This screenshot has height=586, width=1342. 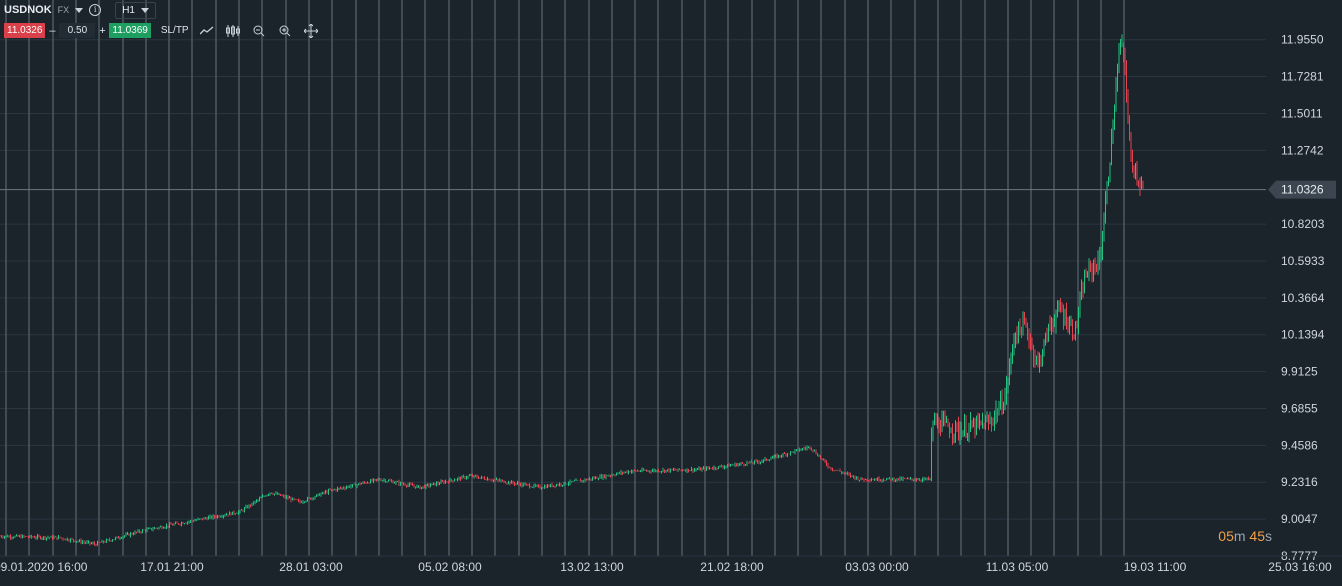 I want to click on y-tick-label: 11.7281, so click(x=1302, y=77).